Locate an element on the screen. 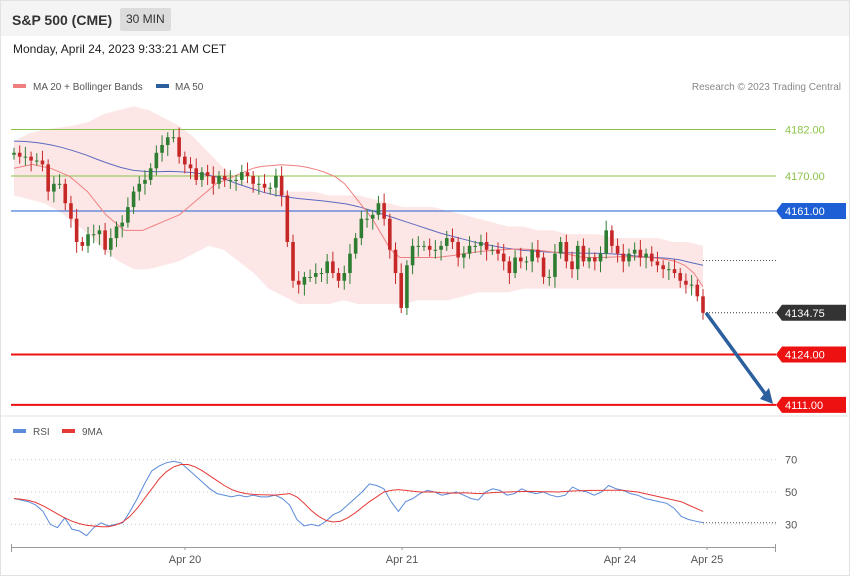  ma50-legend-swatch is located at coordinates (162, 86).